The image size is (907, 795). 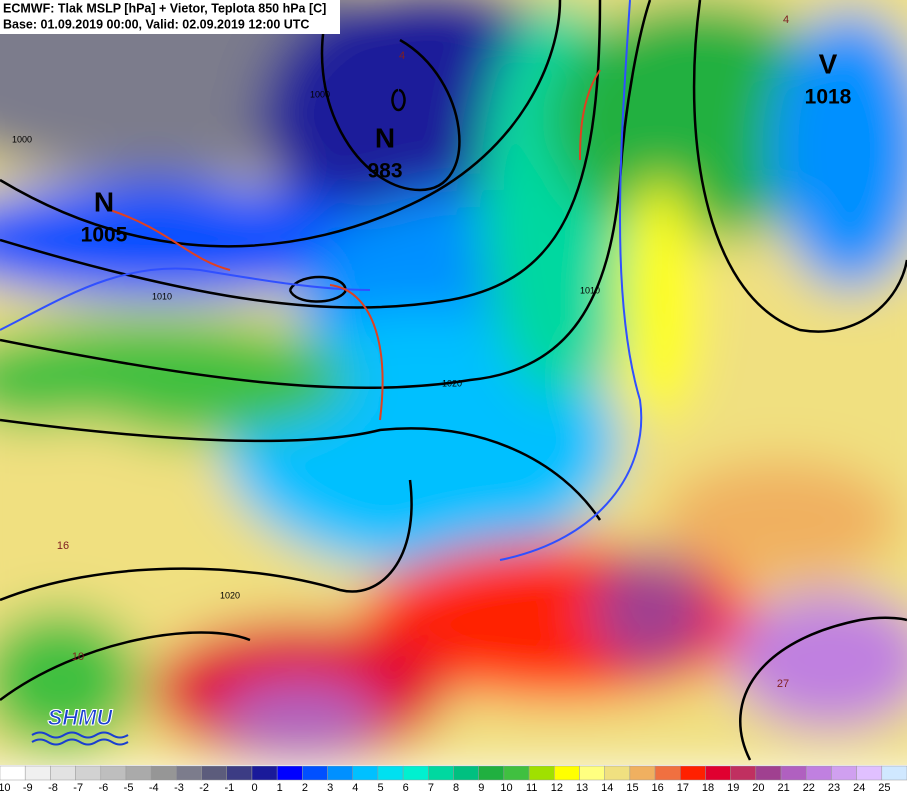 What do you see at coordinates (884, 788) in the screenshot?
I see `colorbar-label: 25` at bounding box center [884, 788].